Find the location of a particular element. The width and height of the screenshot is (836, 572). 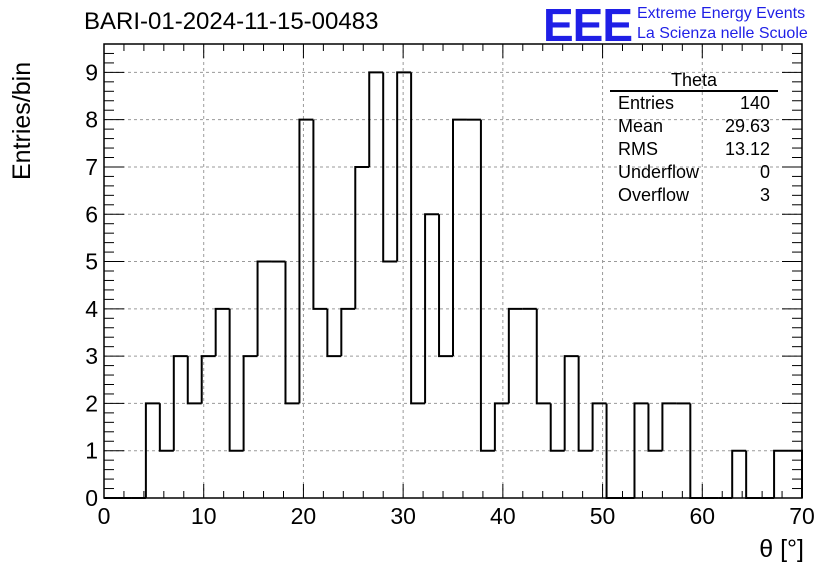

stats-row-overflow: Overflow 3 is located at coordinates (694, 195).